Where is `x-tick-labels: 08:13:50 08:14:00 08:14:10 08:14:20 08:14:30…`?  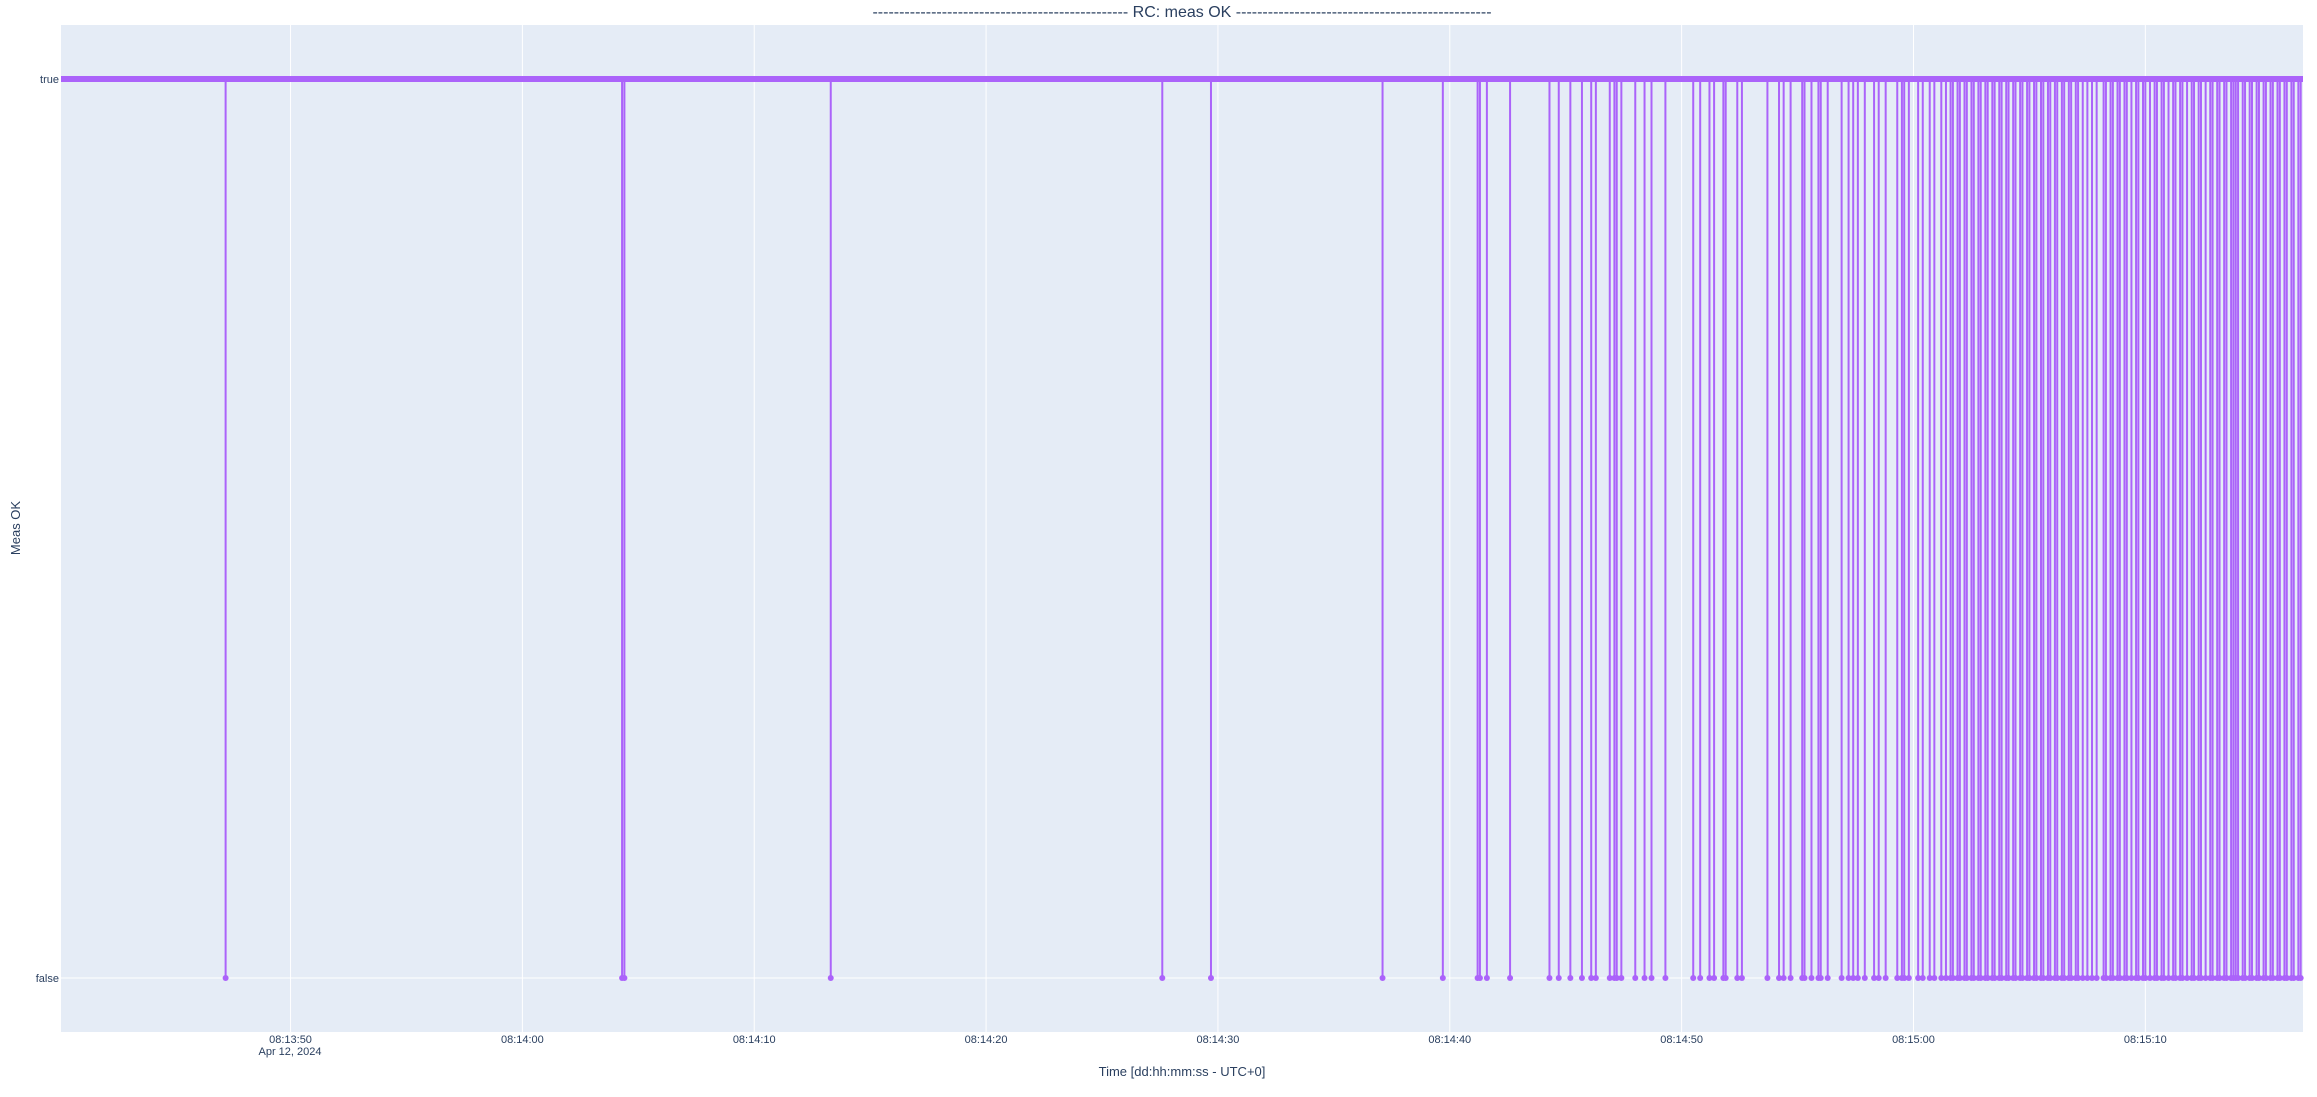 x-tick-labels: 08:13:50 08:14:00 08:14:10 08:14:20 08:14:30… is located at coordinates (1218, 1040).